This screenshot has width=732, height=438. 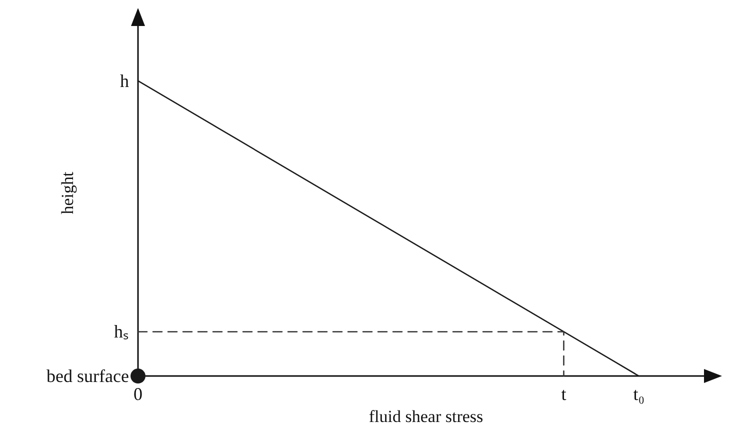 I want to click on annotation: hₛ, so click(x=121, y=332).